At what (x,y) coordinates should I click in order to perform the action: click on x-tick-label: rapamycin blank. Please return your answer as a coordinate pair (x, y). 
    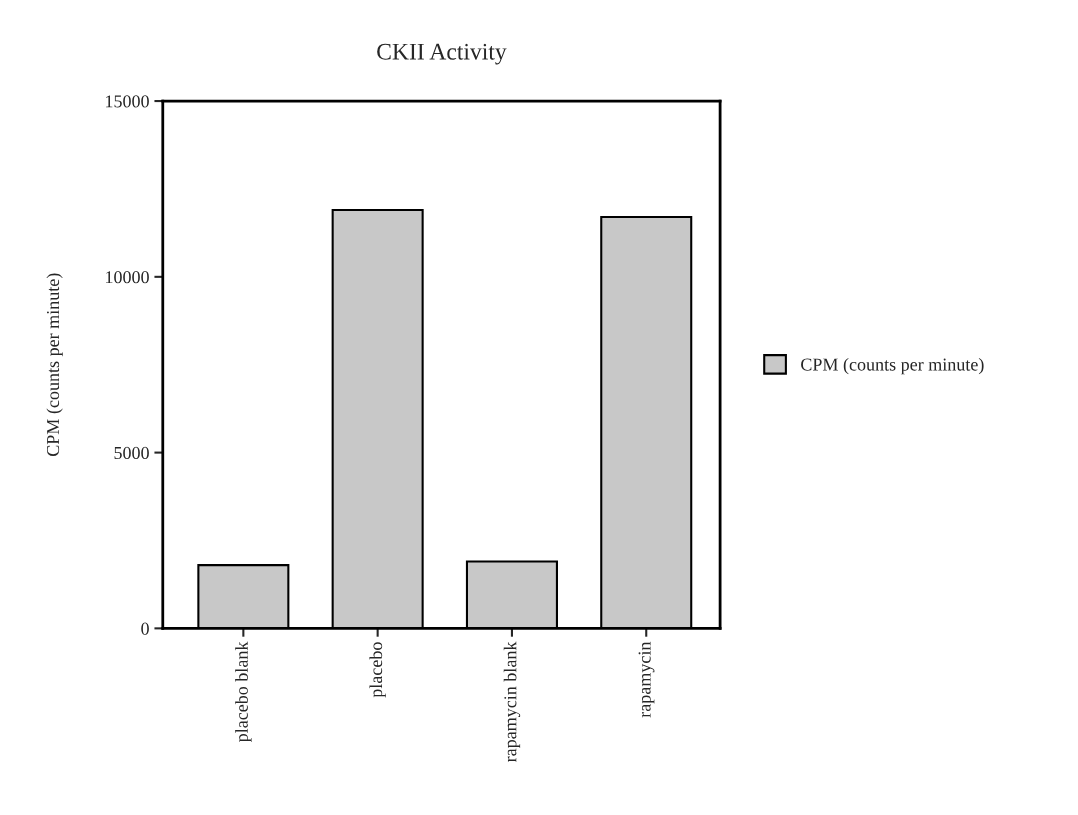
    Looking at the image, I should click on (512, 702).